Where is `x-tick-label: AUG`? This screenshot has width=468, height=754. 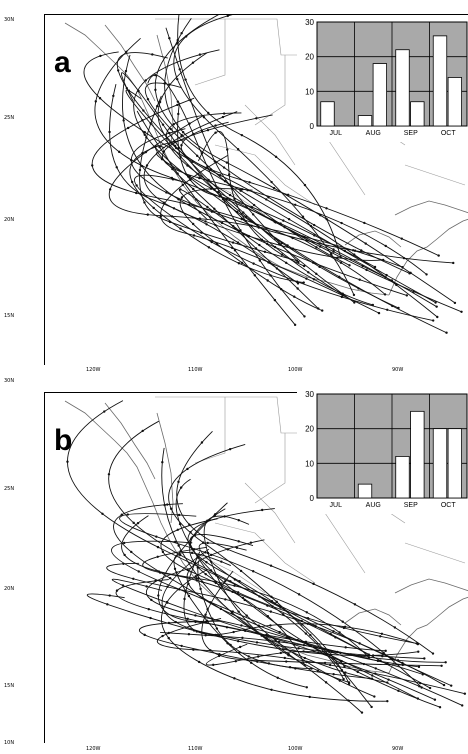
x-tick-label: AUG is located at coordinates (373, 133).